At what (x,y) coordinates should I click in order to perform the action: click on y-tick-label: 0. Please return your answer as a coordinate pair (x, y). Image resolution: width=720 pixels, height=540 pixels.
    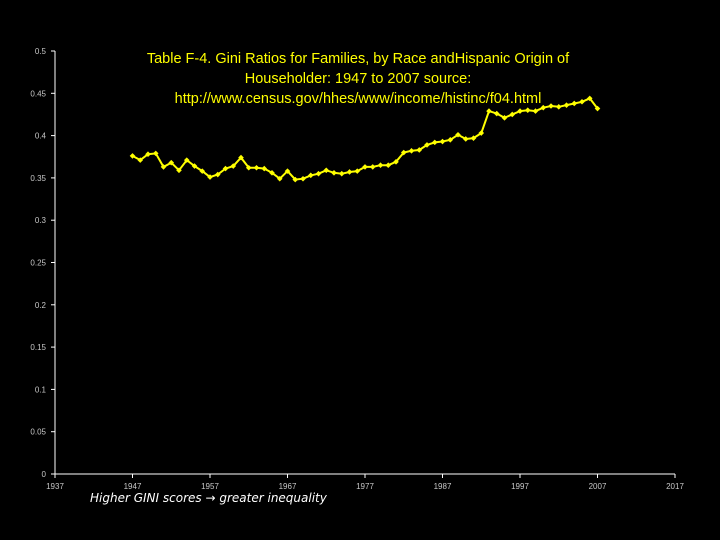
    Looking at the image, I should click on (44, 474).